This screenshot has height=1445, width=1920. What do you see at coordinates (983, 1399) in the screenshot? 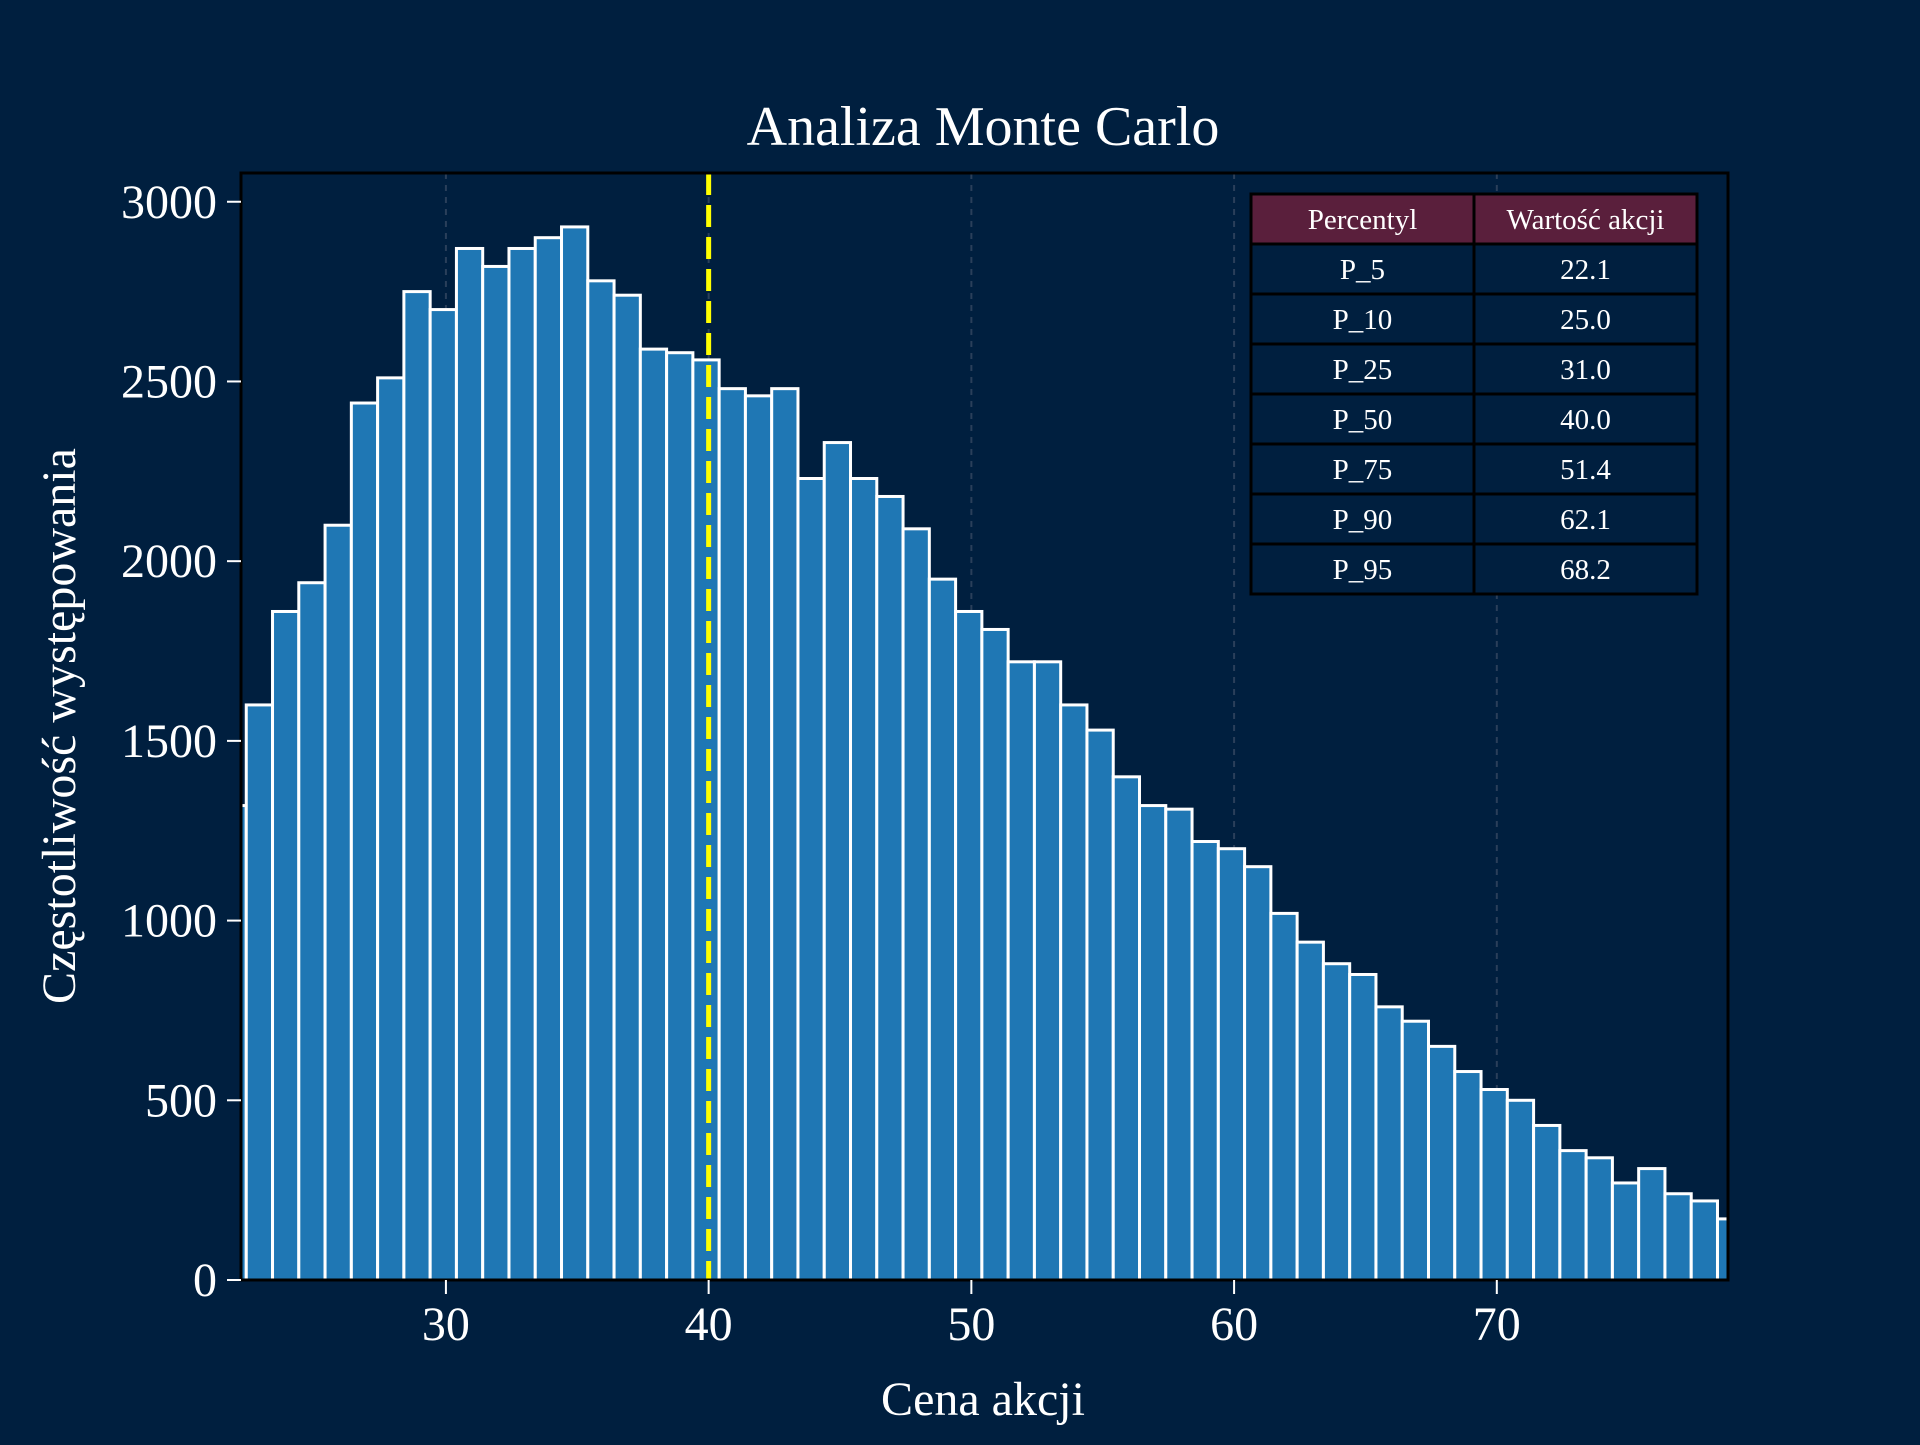
I see `x-axis-label: Cena akcji` at bounding box center [983, 1399].